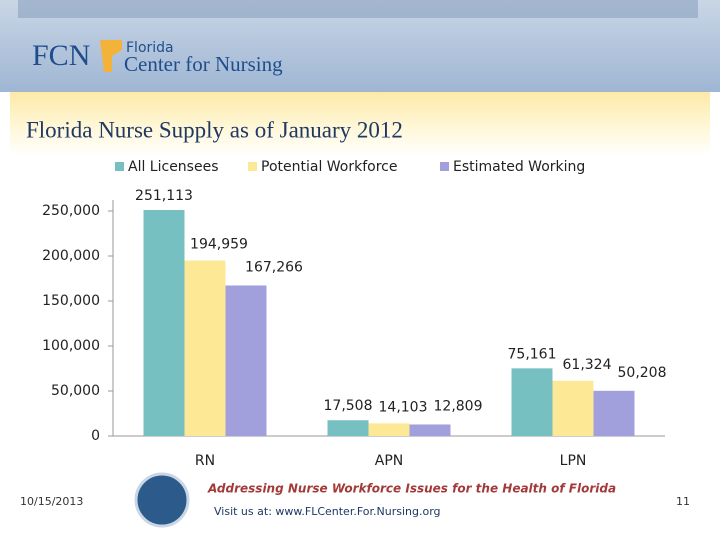 This screenshot has width=720, height=544. I want to click on logo-line1: Florida, so click(150, 48).